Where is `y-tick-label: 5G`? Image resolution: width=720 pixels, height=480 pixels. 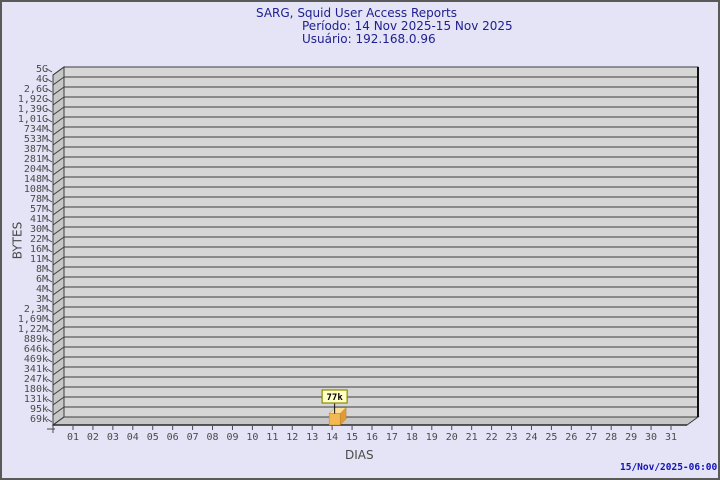
y-tick-label: 5G is located at coordinates (42, 69).